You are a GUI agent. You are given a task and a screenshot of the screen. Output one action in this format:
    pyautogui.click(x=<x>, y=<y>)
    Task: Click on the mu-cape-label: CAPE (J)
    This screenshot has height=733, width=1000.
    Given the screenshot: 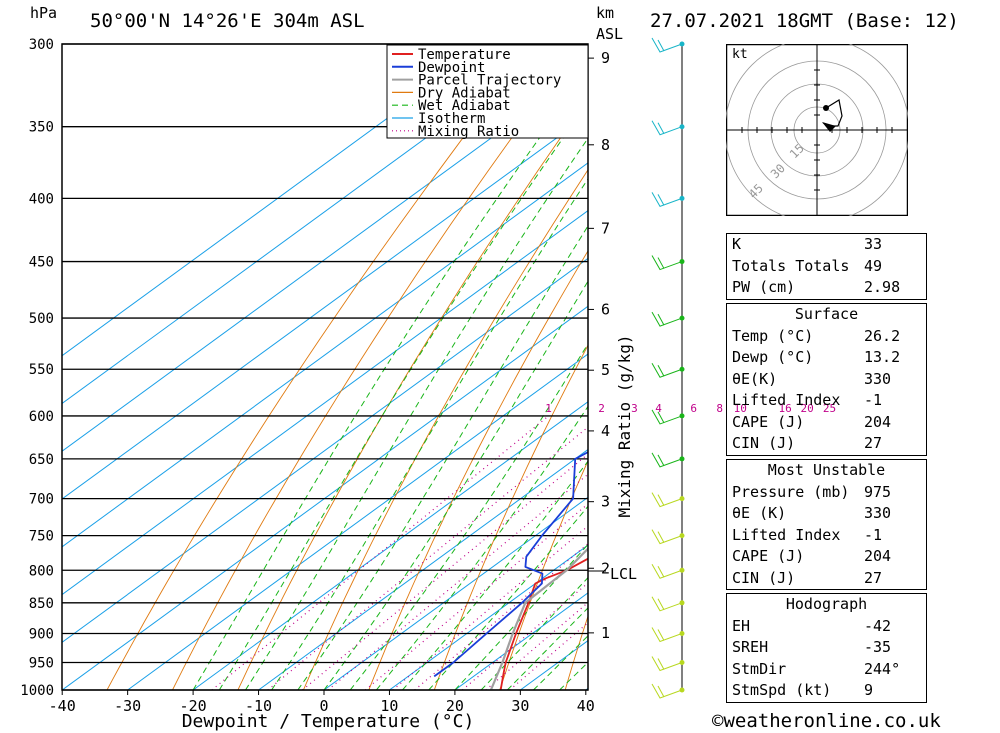 What is the action you would take?
    pyautogui.click(x=768, y=556)
    